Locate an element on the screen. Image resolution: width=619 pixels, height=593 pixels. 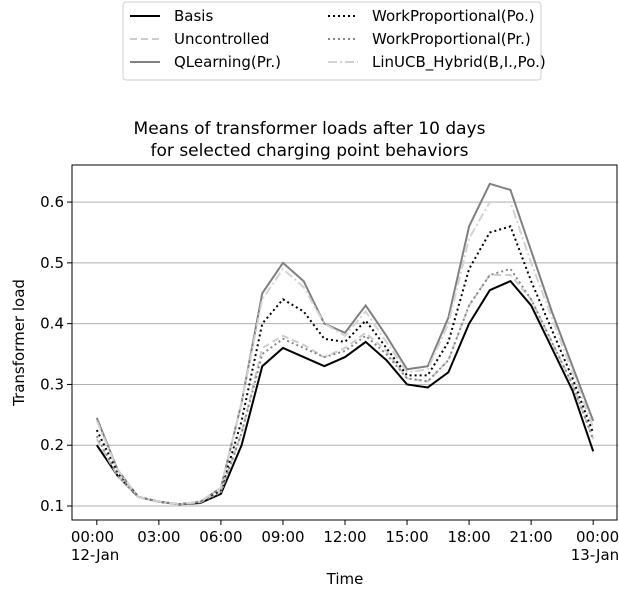
y-tick-label: 0.2 is located at coordinates (52, 445).